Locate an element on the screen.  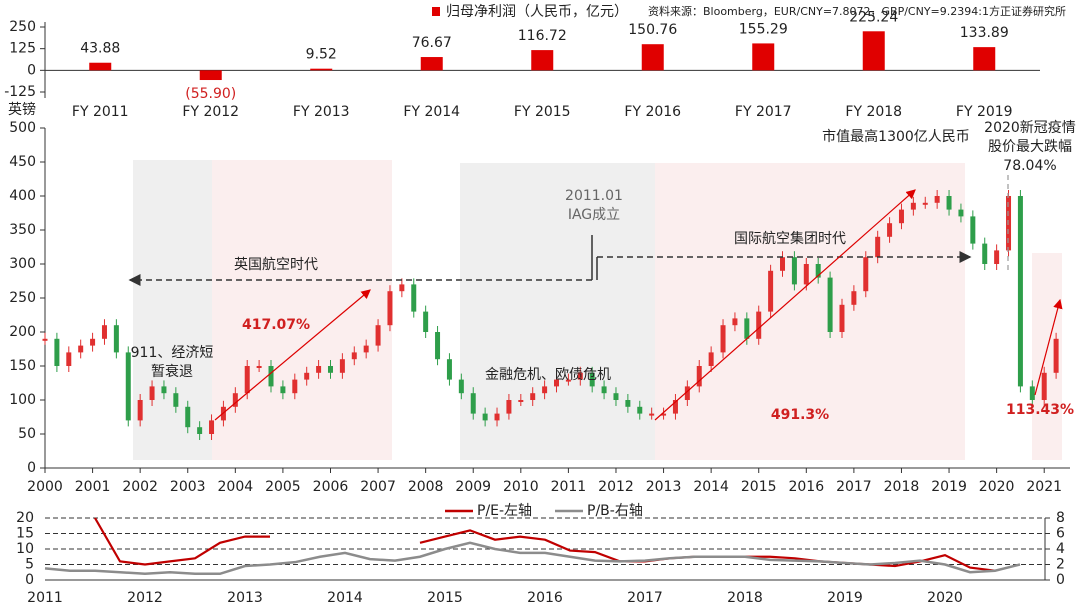
value-label: 155.29 is located at coordinates (763, 29).